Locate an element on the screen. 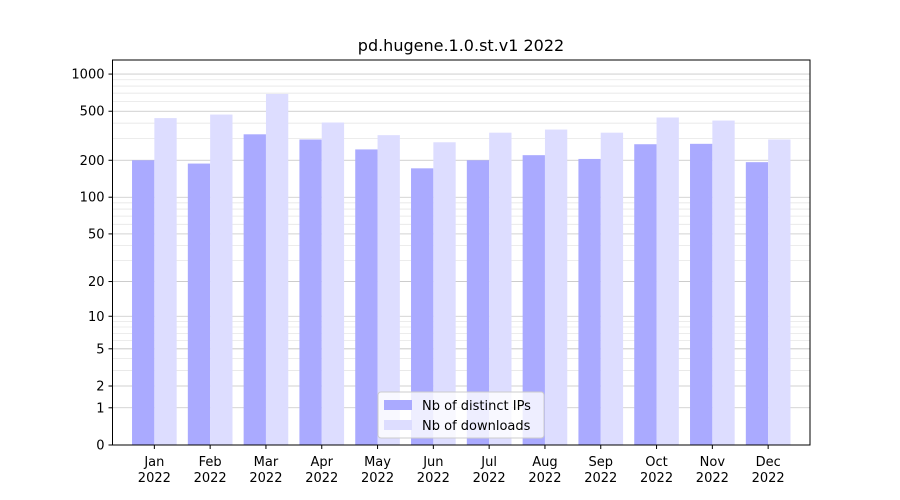 This screenshot has width=900, height=500. y-tick-label: 1 is located at coordinates (100, 408).